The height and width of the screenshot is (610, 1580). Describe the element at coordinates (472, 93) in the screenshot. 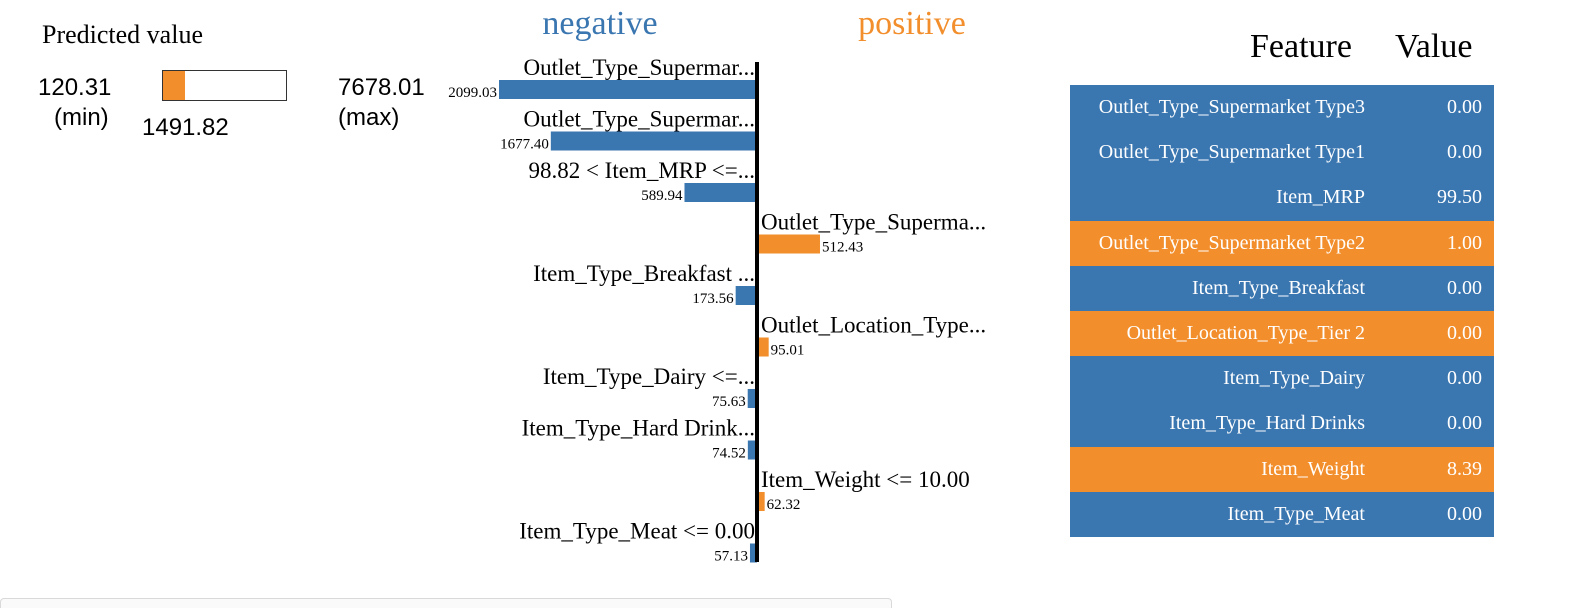

I see `bar-value-label: 2099.03` at that location.